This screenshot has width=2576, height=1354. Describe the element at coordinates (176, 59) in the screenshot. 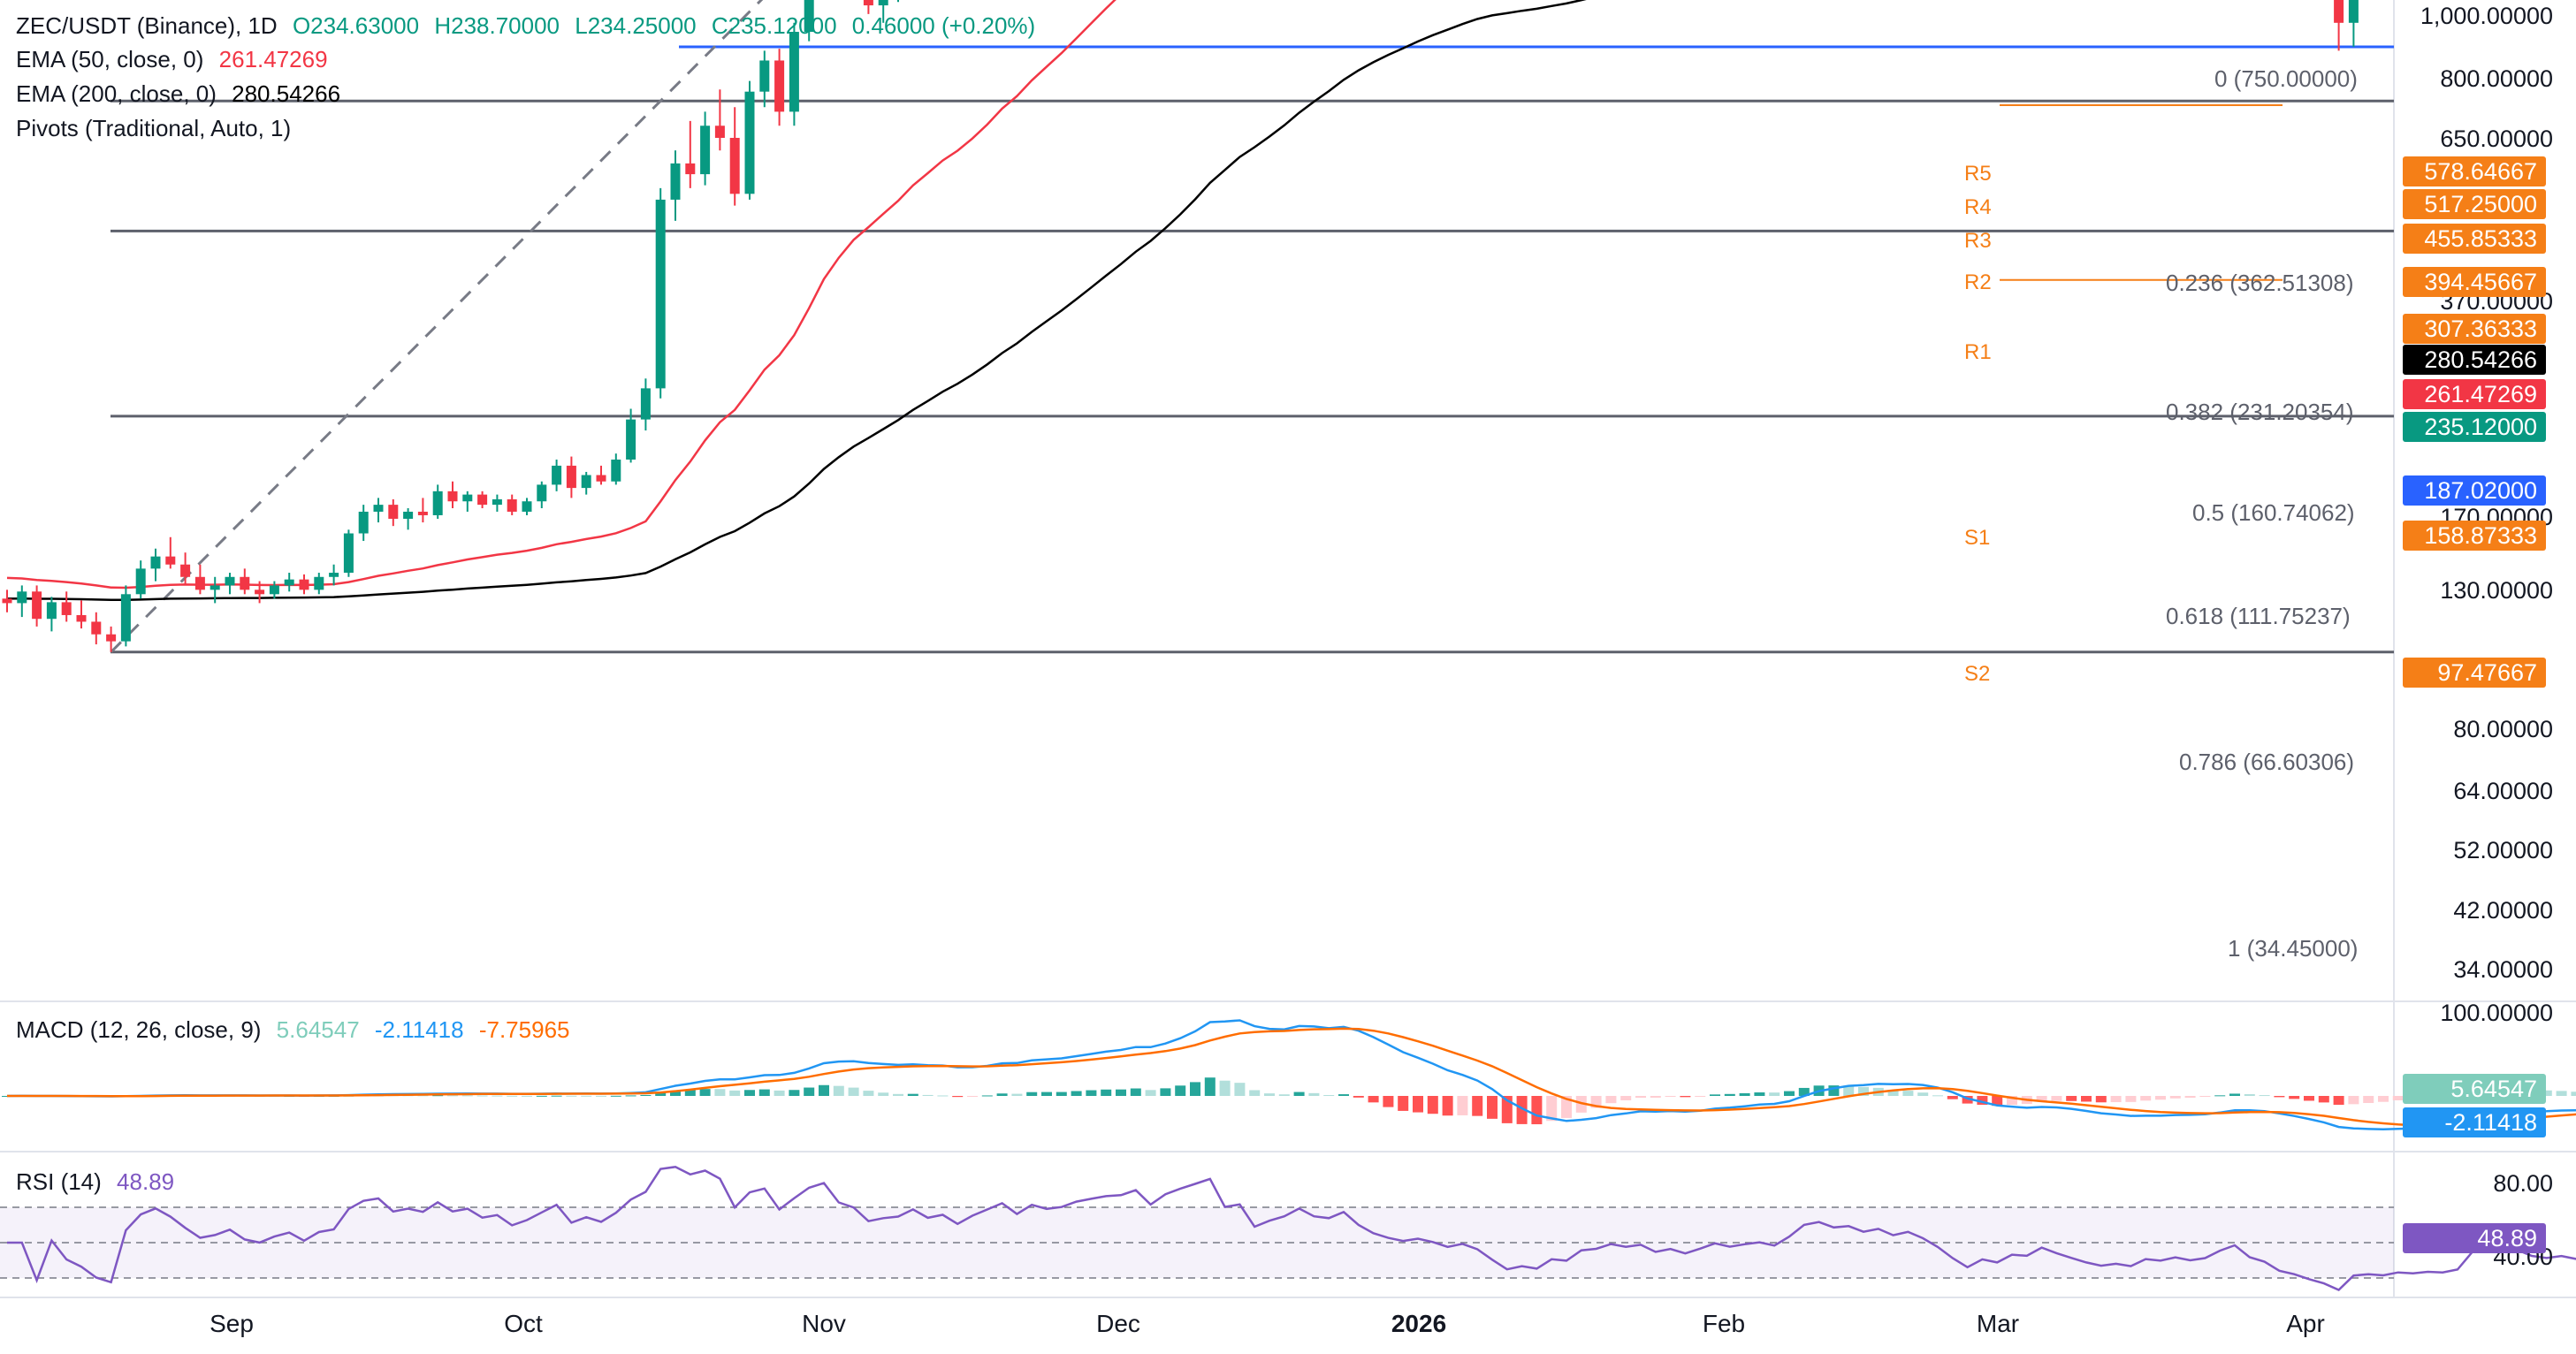

I see `ema50-legend: EMA (50, close, 0) 261.47269` at that location.